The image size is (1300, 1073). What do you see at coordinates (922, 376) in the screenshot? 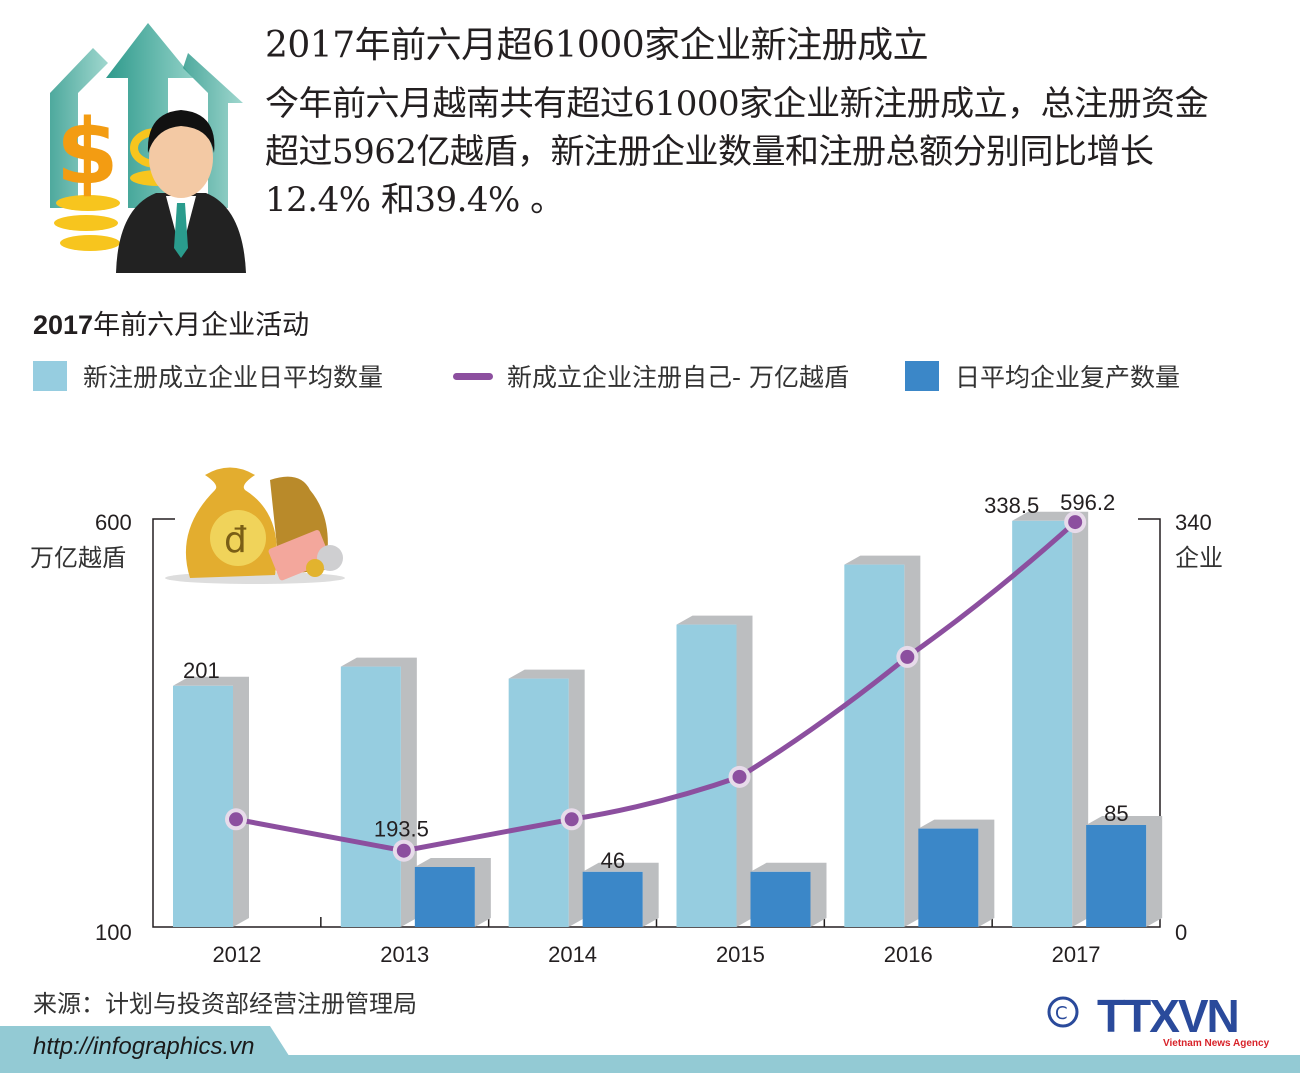
I see `dark-blue-swatch-icon` at bounding box center [922, 376].